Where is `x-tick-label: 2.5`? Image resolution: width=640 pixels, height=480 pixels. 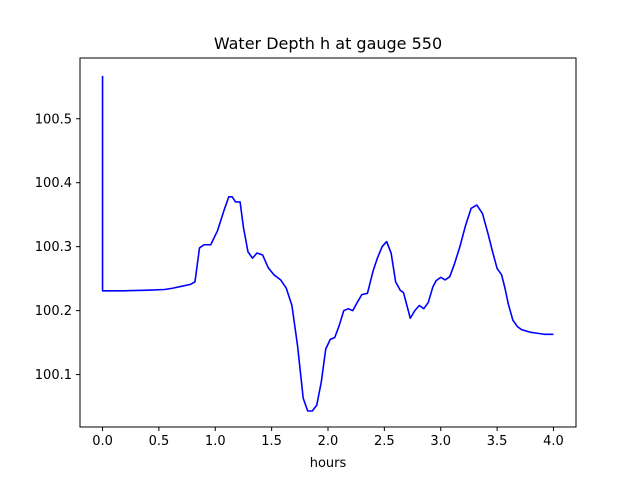
x-tick-label: 2.5 is located at coordinates (384, 441).